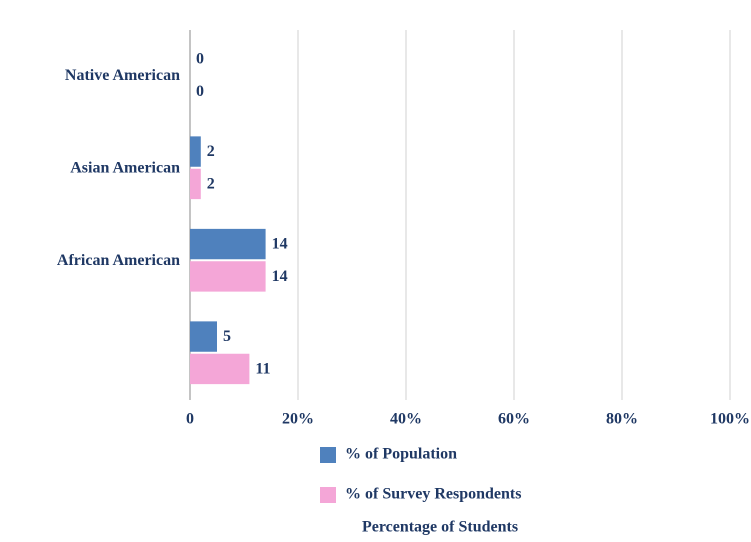 Image resolution: width=751 pixels, height=542 pixels. I want to click on x-tick-label: 40%, so click(406, 419).